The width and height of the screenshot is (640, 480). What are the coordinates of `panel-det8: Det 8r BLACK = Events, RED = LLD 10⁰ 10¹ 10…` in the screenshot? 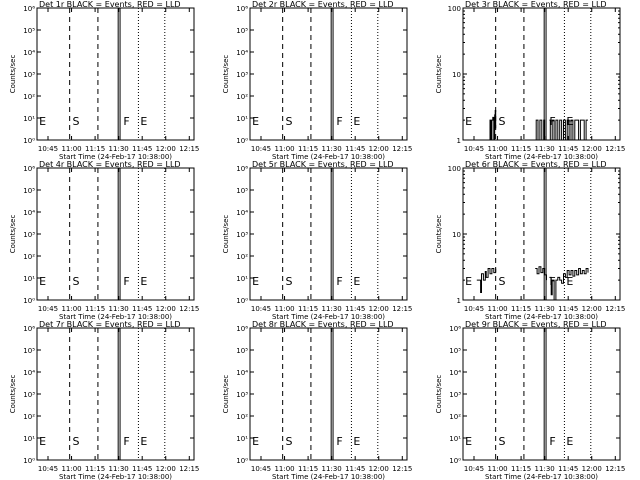 It's located at (317, 400).